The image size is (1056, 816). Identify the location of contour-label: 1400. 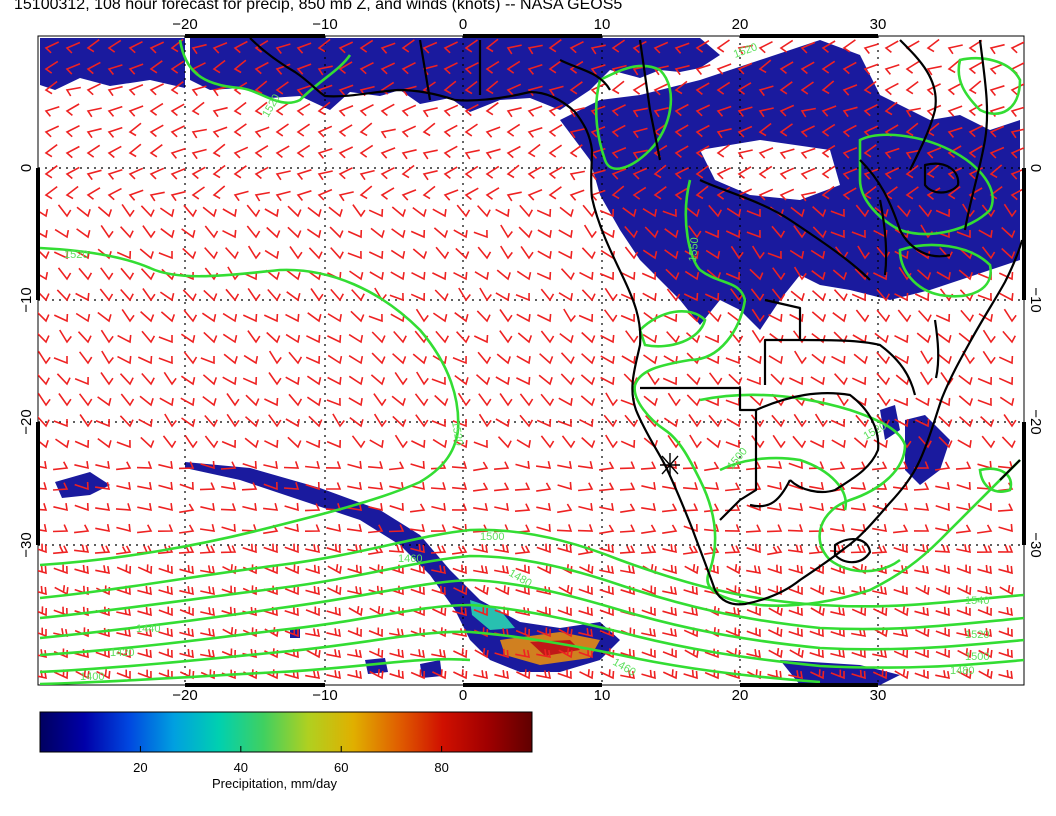
(92, 677).